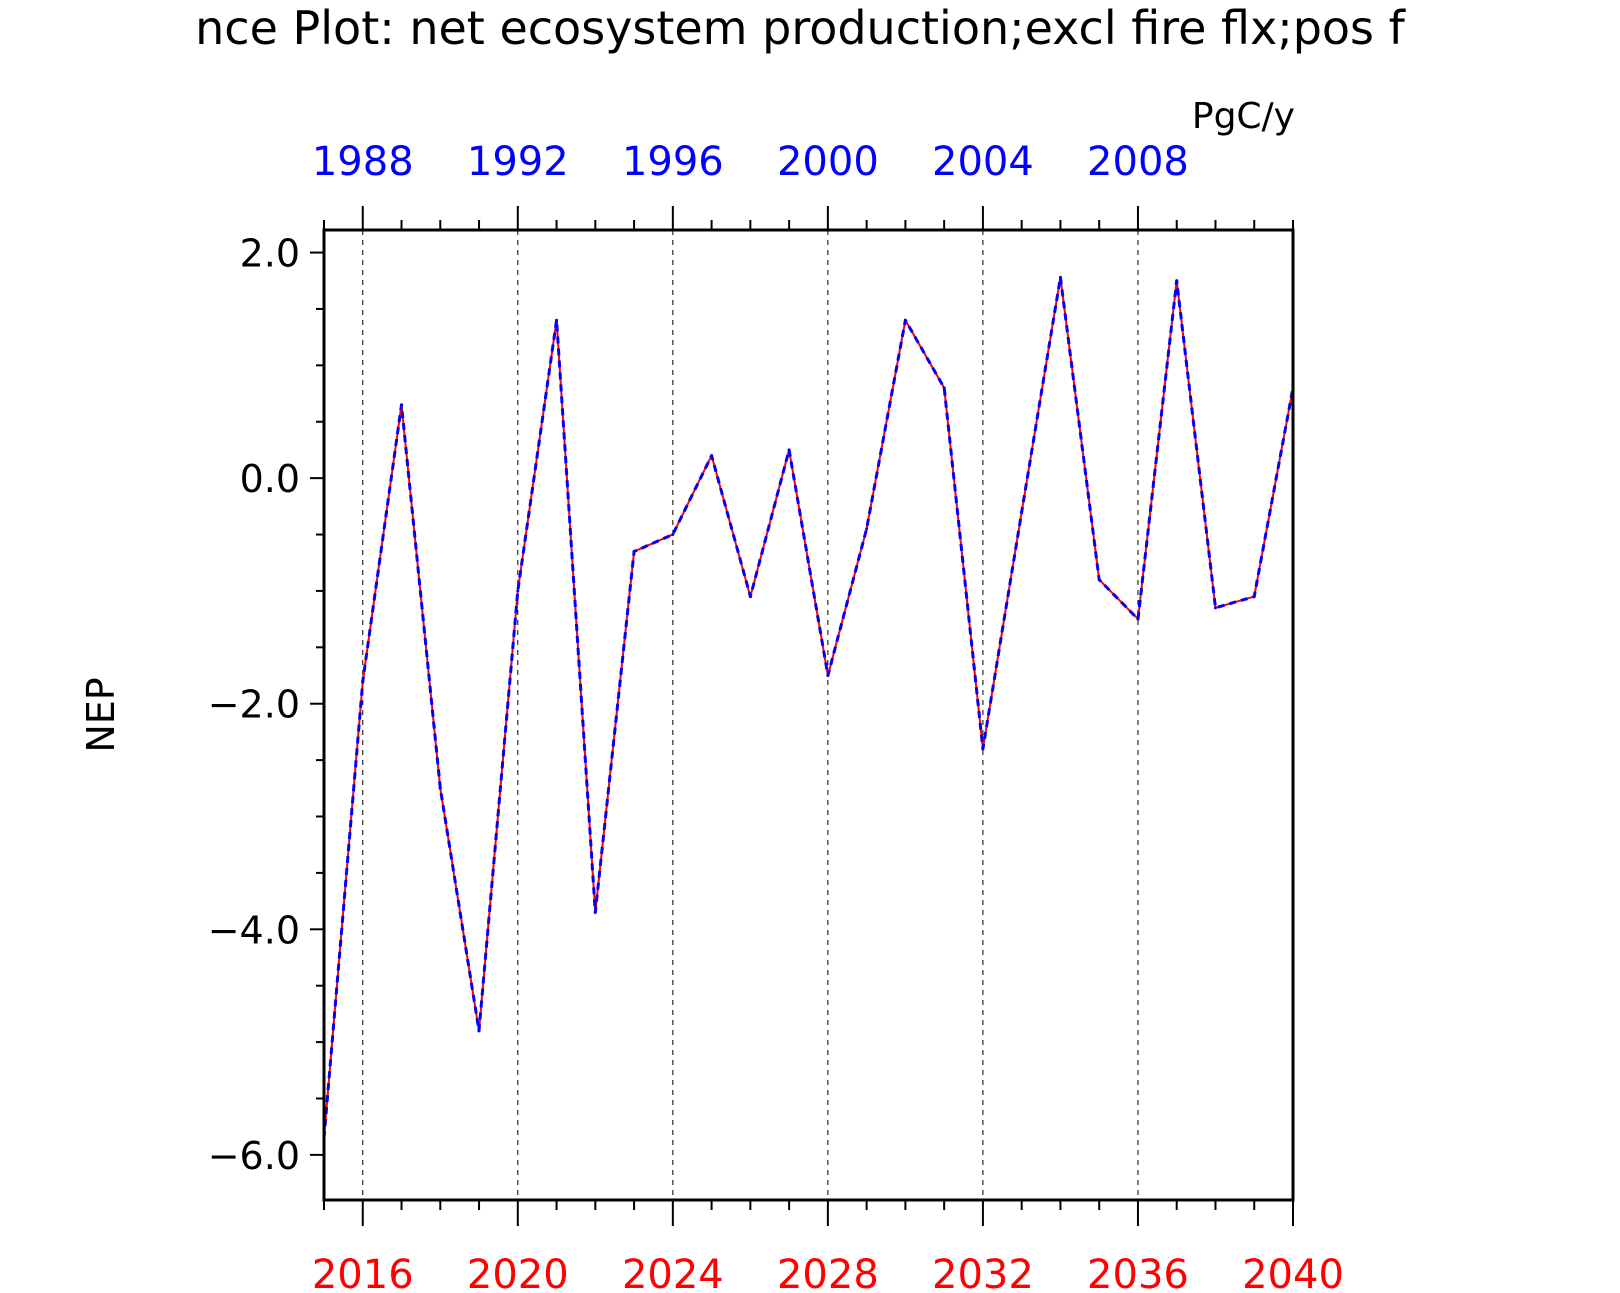  Describe the element at coordinates (518, 1272) in the screenshot. I see `x-bottom-tick-label: 2020` at that location.